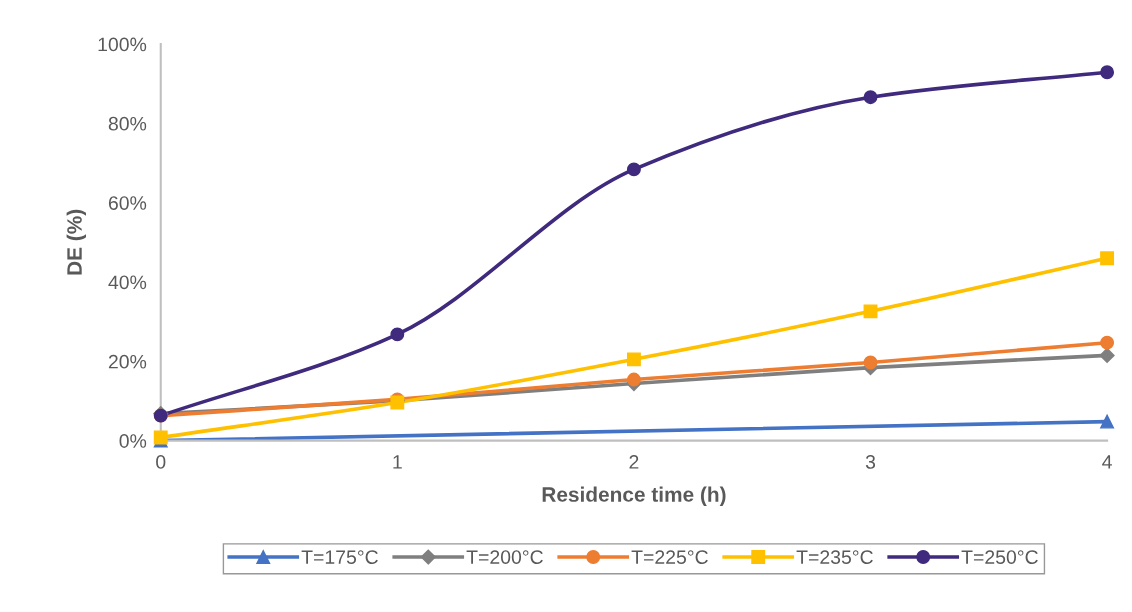 The image size is (1132, 612). What do you see at coordinates (634, 496) in the screenshot?
I see `x-axis-title: Residence time (h)` at bounding box center [634, 496].